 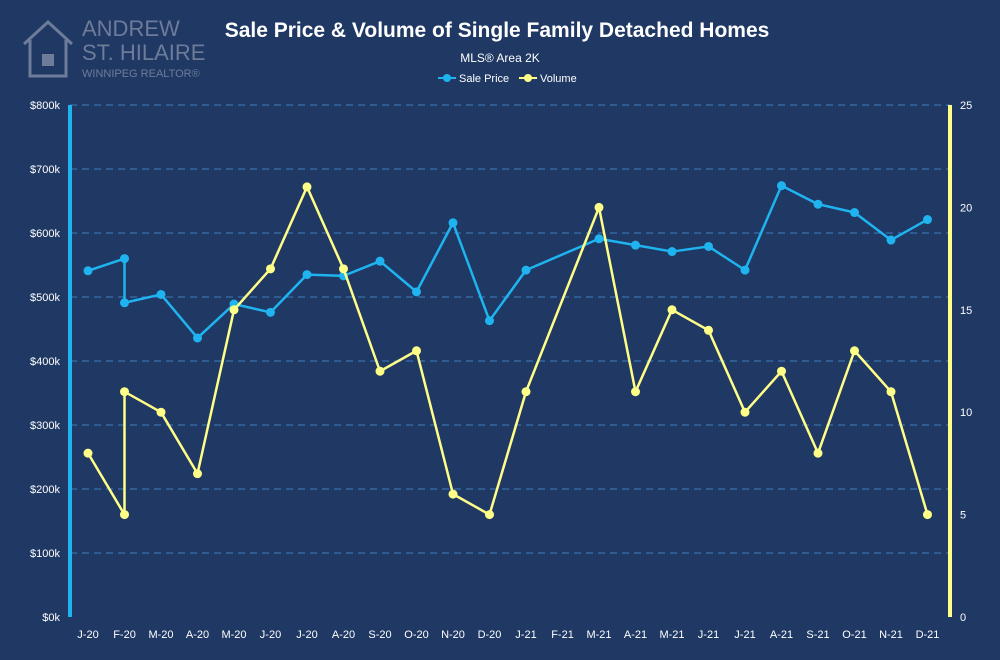 I want to click on y-right-tick-label: 5, so click(x=963, y=516).